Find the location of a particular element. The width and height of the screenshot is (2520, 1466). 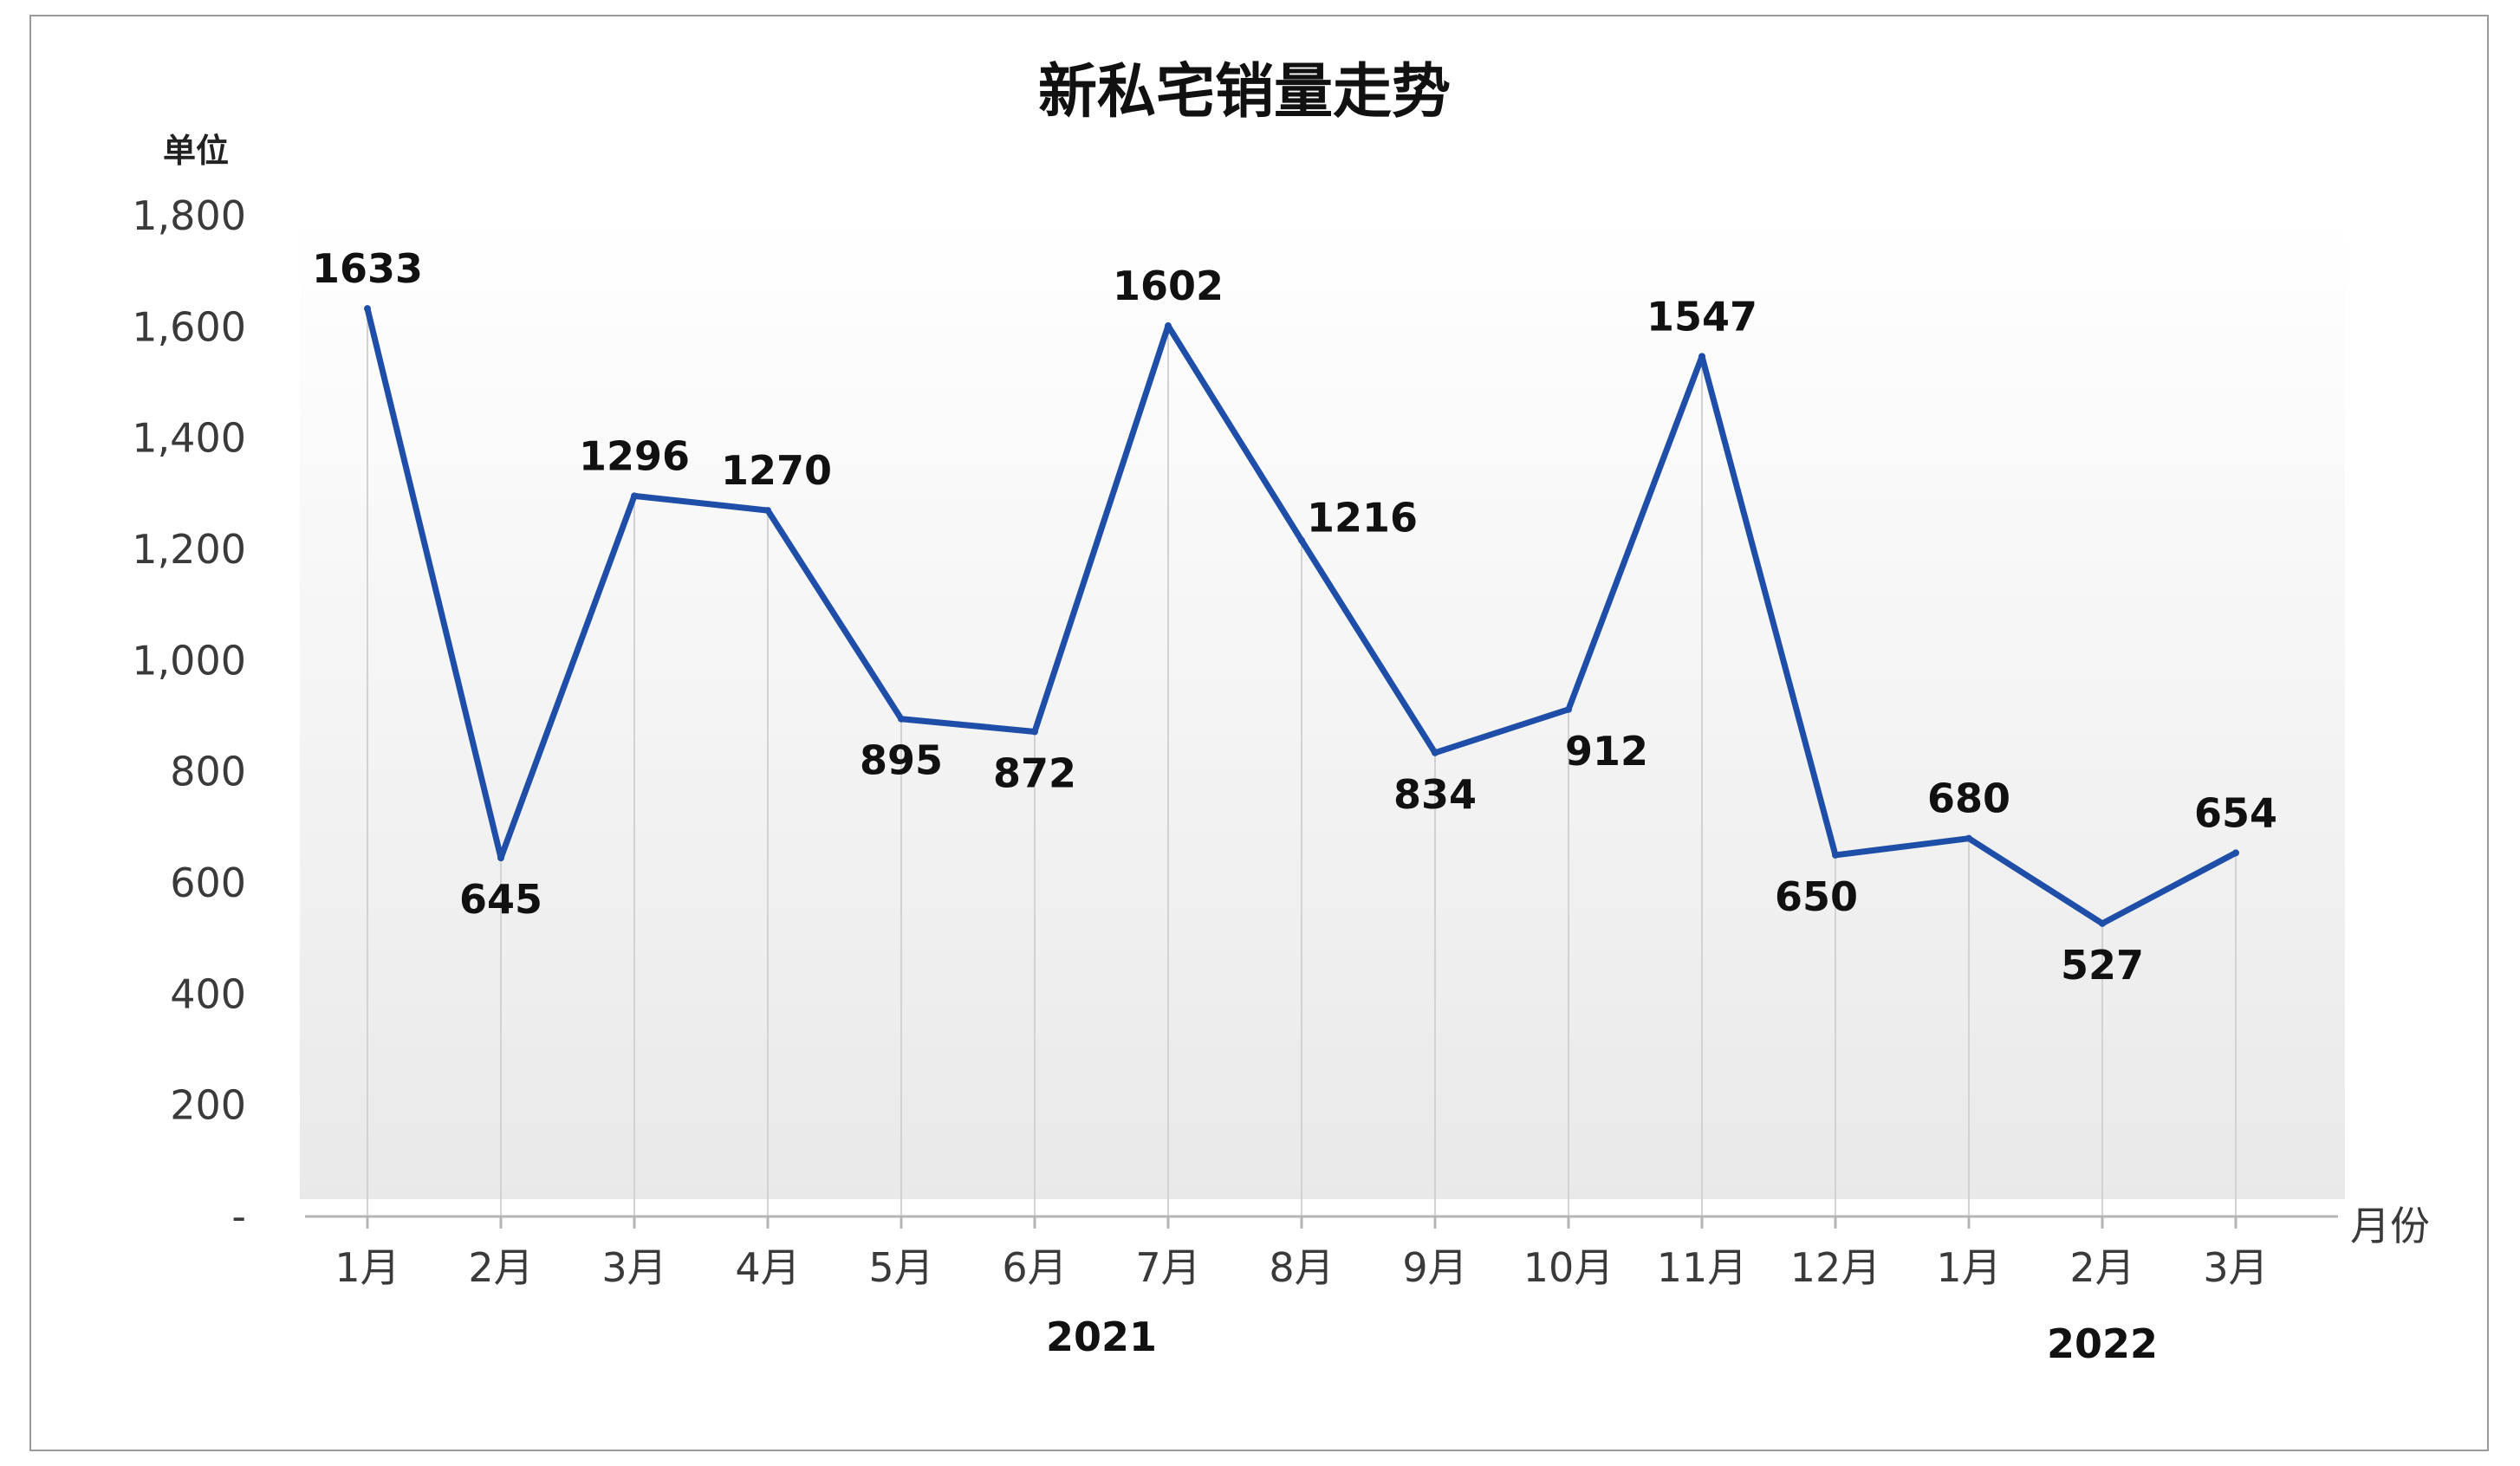

data-label: 1602 is located at coordinates (1168, 286).